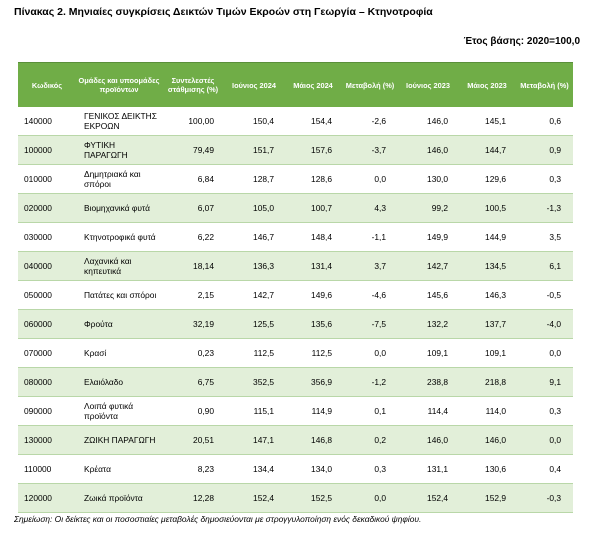 The height and width of the screenshot is (533, 600). I want to click on cell-code: 100000, so click(47, 150).